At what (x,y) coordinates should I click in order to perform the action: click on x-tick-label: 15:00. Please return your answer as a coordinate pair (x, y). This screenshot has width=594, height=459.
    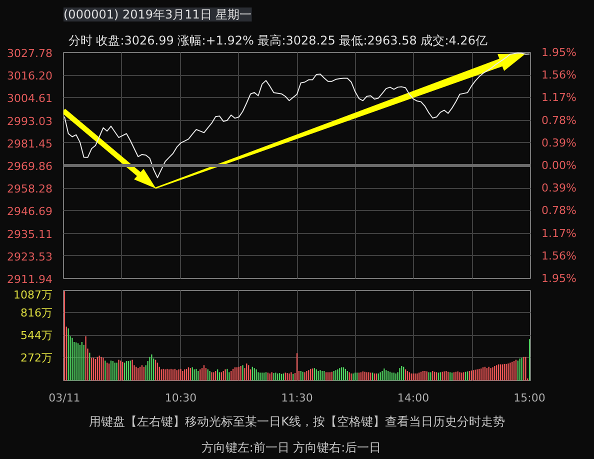
    Looking at the image, I should click on (530, 398).